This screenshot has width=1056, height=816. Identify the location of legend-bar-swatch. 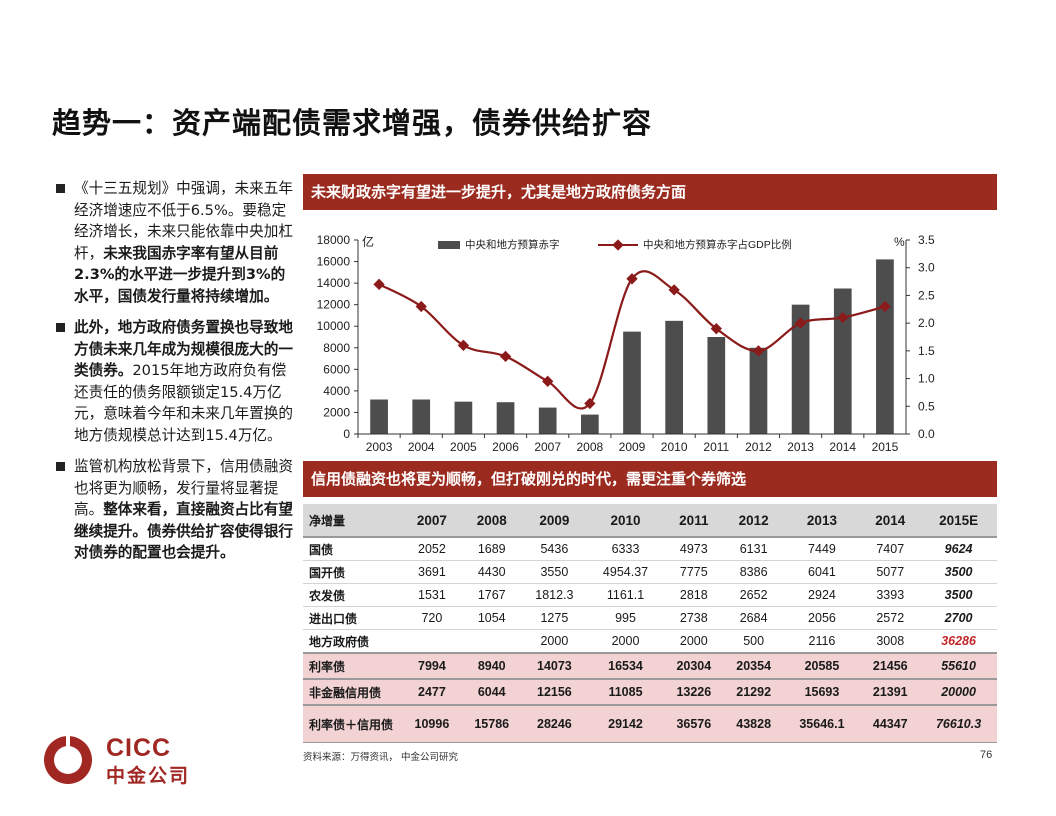
(449, 245).